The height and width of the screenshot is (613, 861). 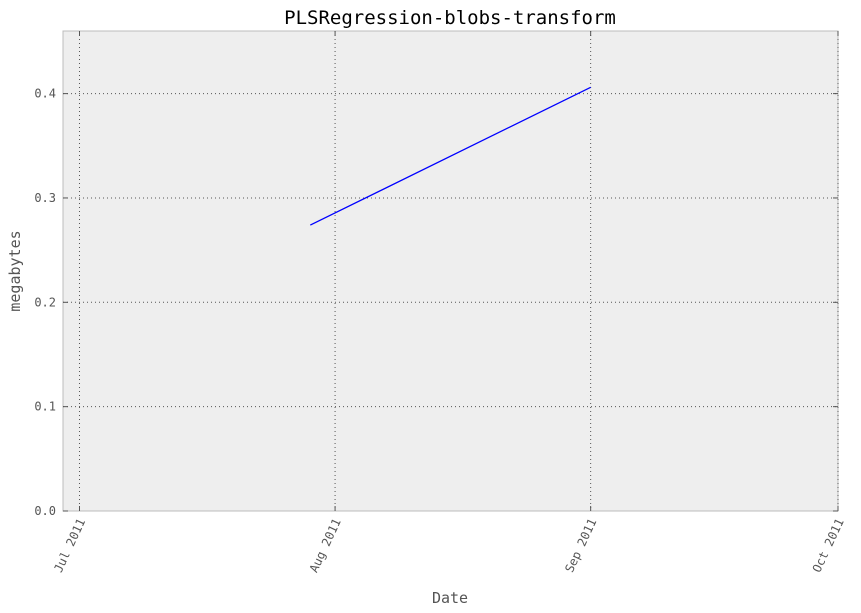 I want to click on y-tick-label: 0.1, so click(x=45, y=407).